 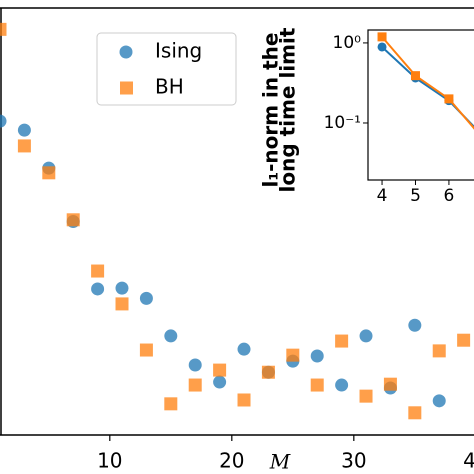 I want to click on x-axis-label: M, so click(x=280, y=462).